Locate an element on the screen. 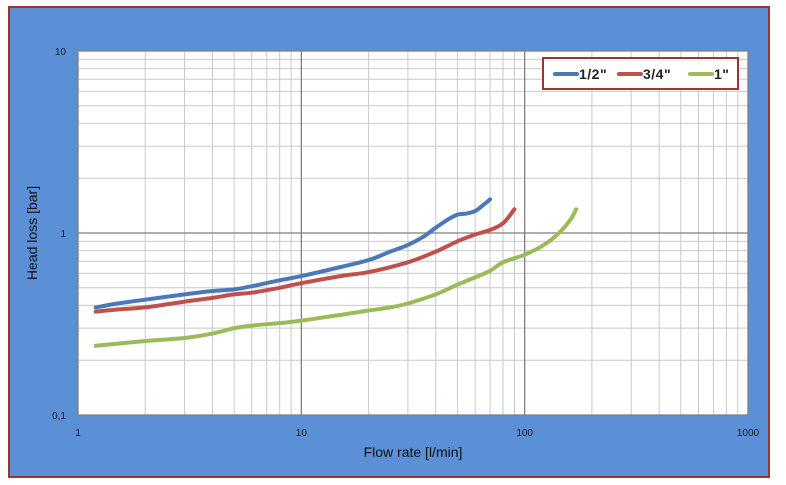  x-tick-label: 1 is located at coordinates (78, 433).